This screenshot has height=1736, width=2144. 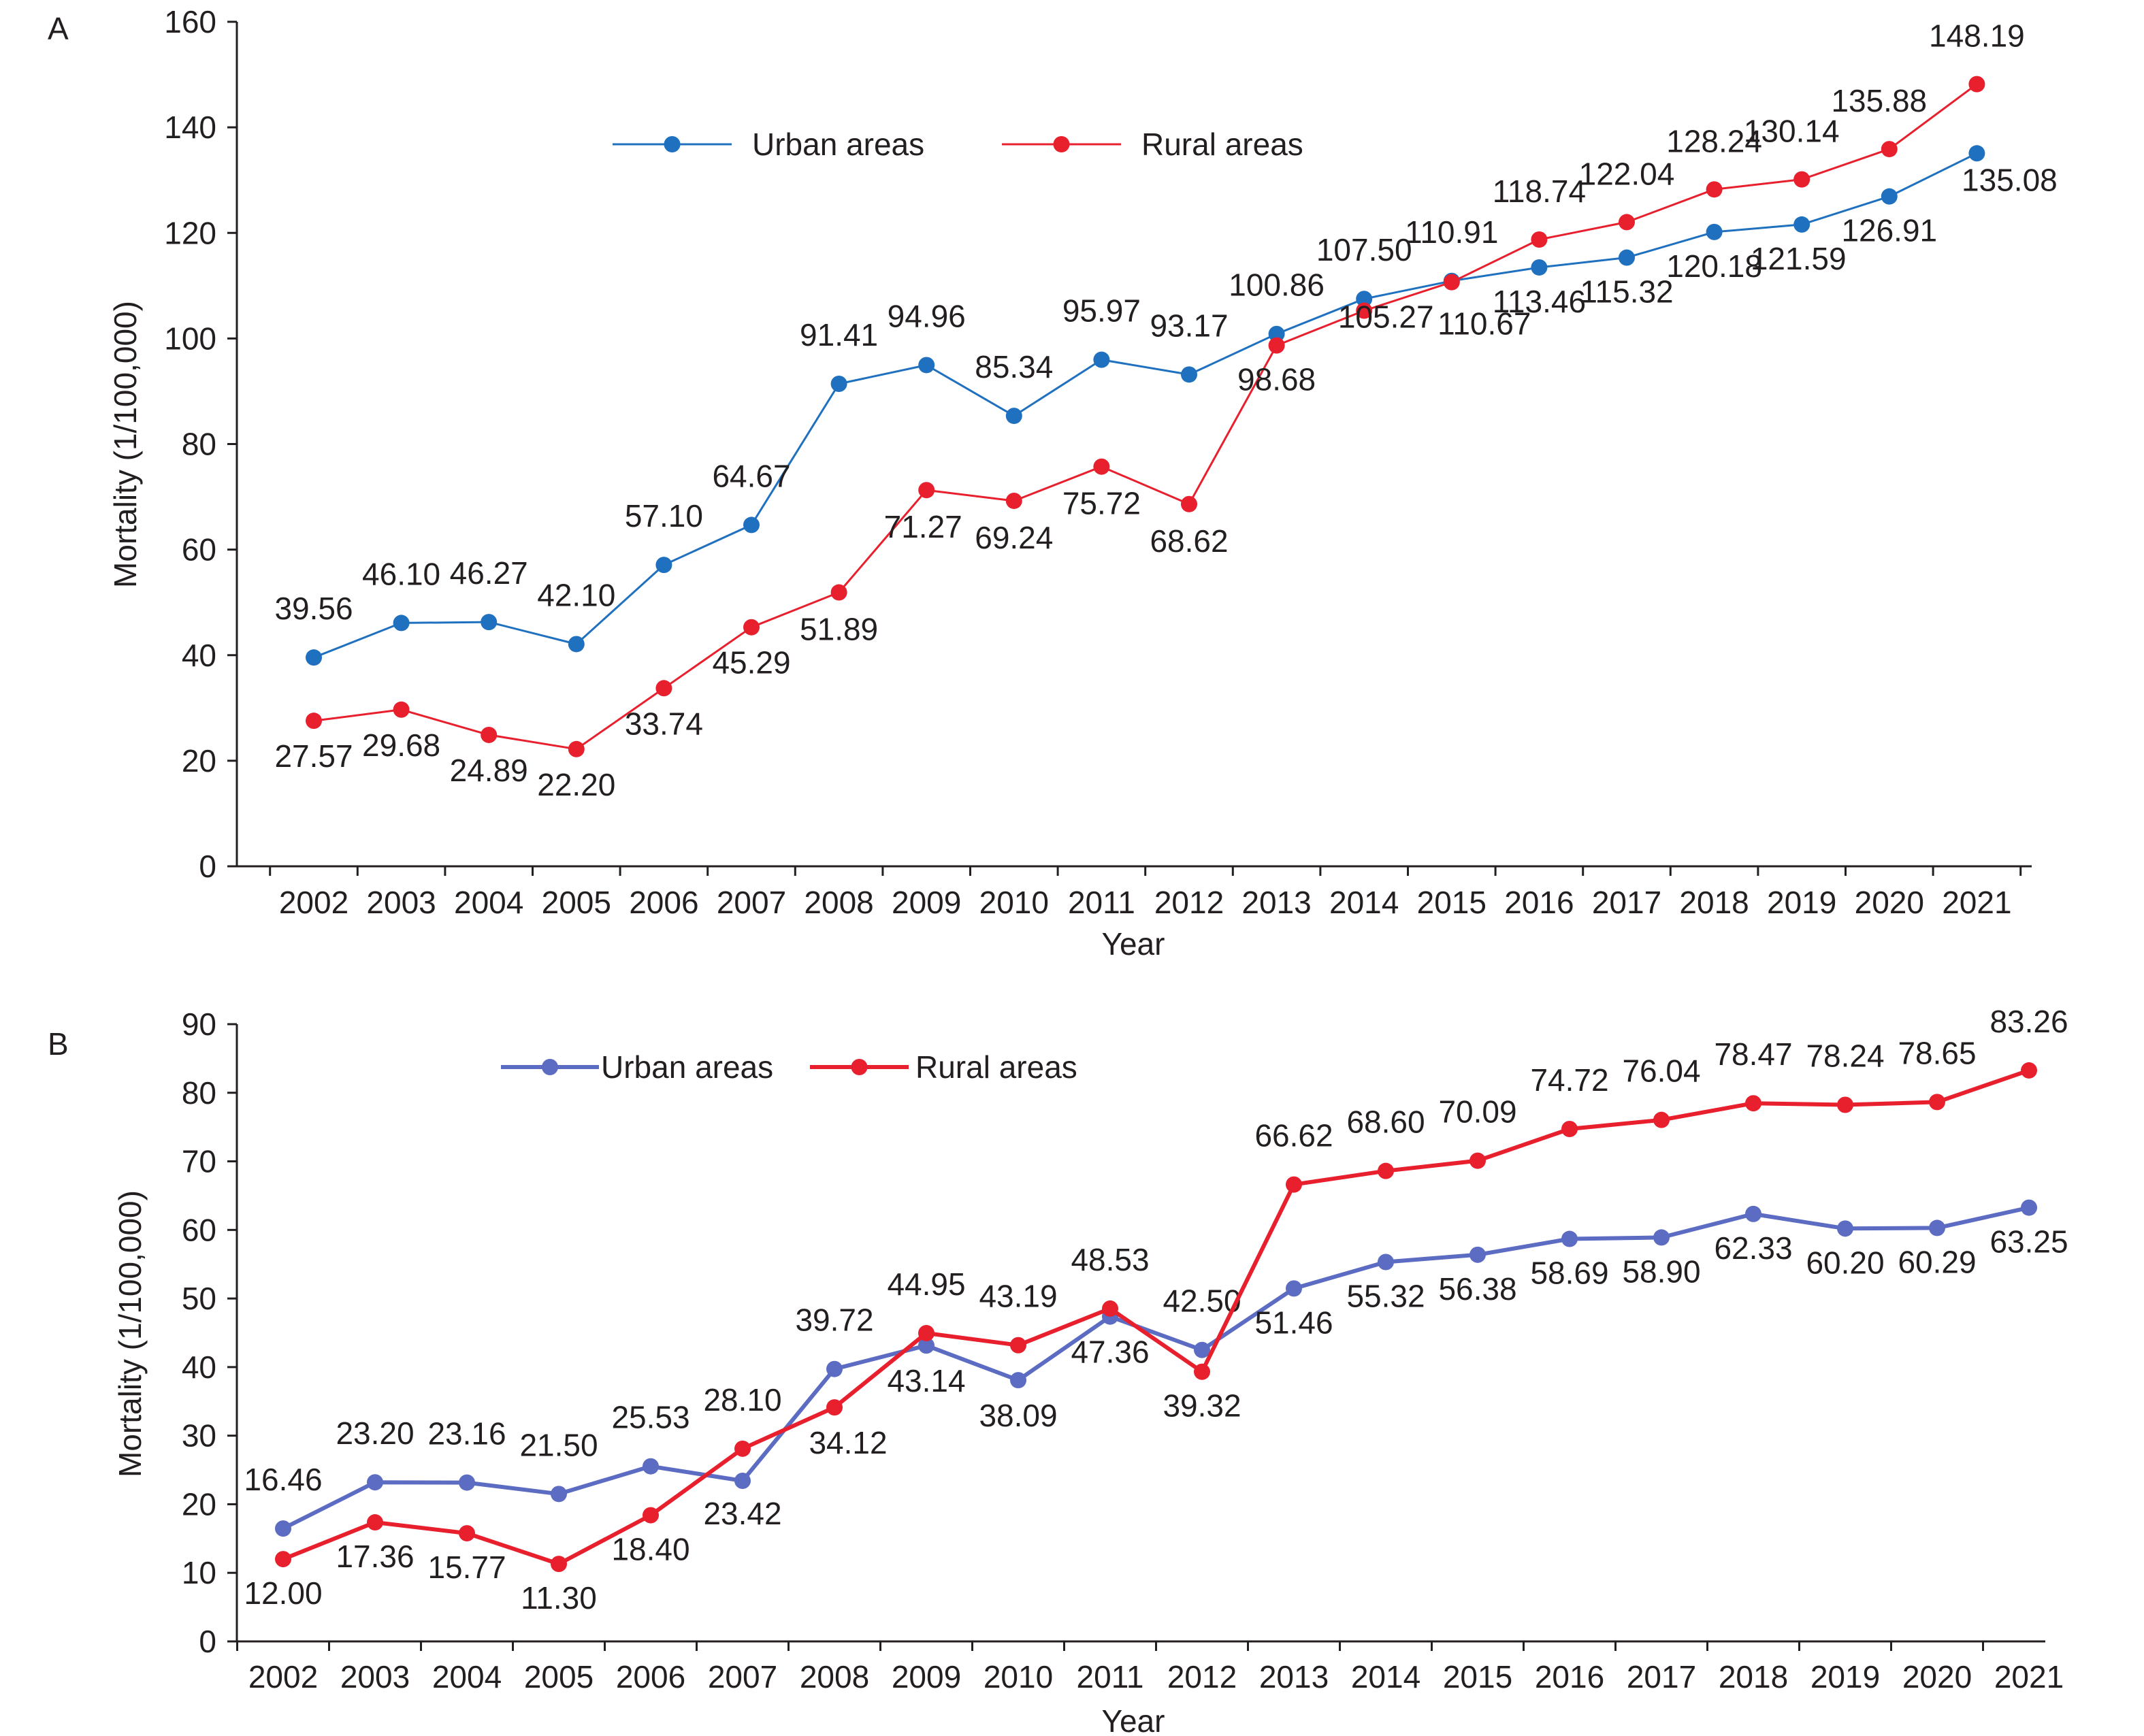 I want to click on x-tick-label: 2018, so click(x=1714, y=902).